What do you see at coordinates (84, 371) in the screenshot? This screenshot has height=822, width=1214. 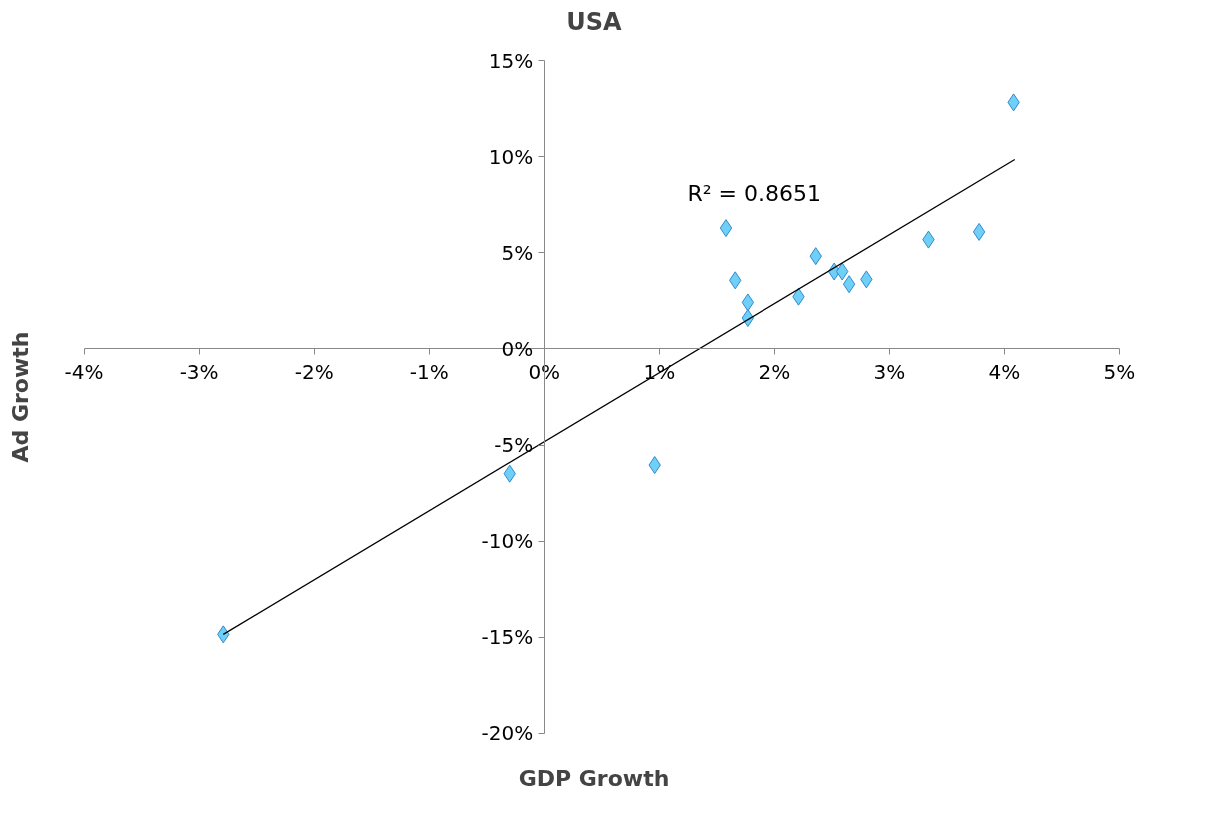 I see `x-tick-label: -4%` at bounding box center [84, 371].